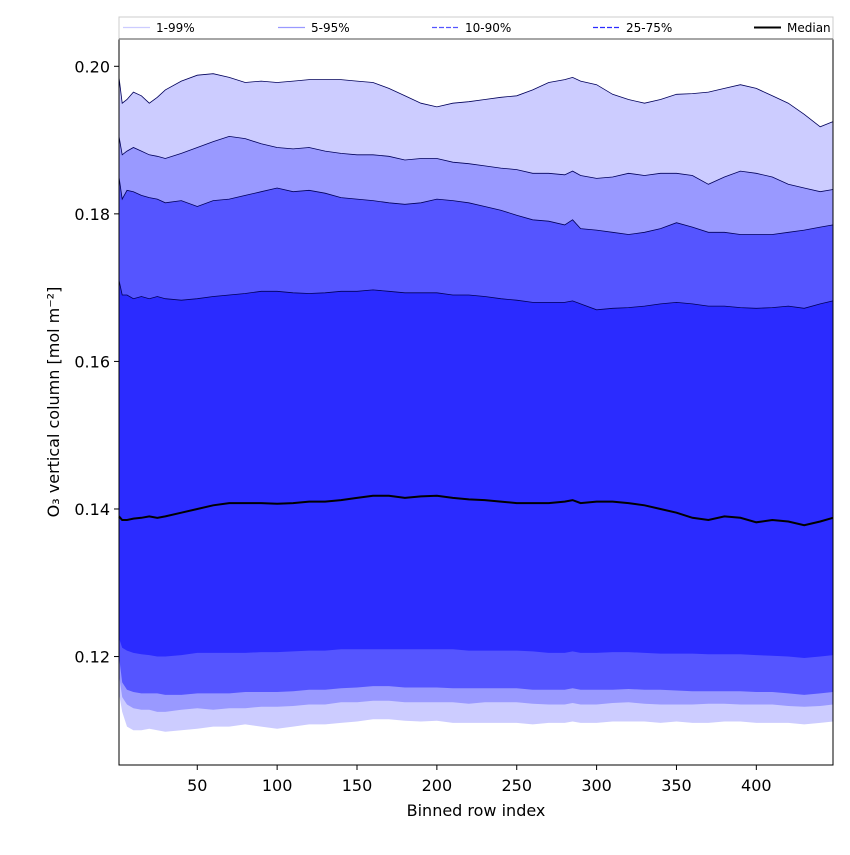 The width and height of the screenshot is (850, 855). Describe the element at coordinates (277, 785) in the screenshot. I see `x-tick-label: 100` at that location.